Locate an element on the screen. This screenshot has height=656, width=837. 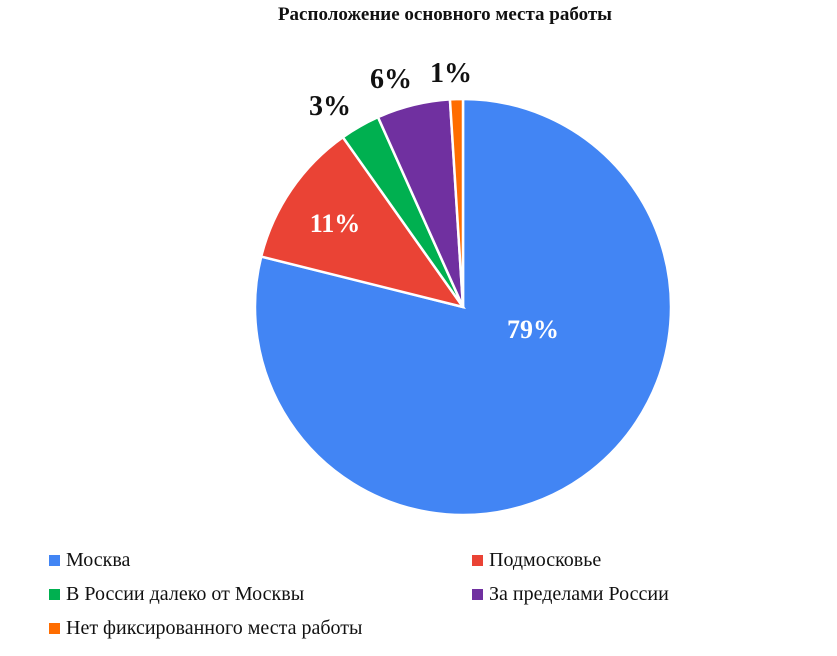
legend-label: Москва is located at coordinates (98, 560).